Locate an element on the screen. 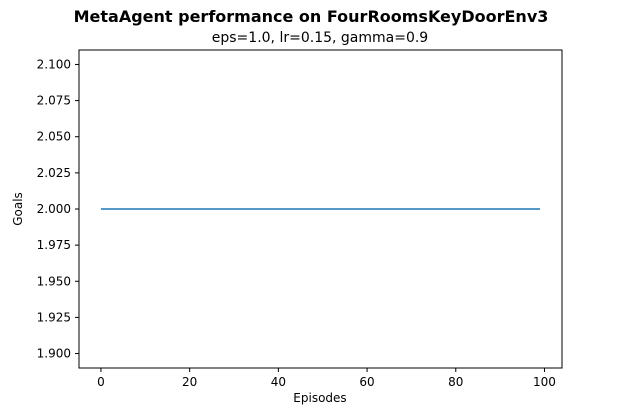  y-tick-label: 1.975 is located at coordinates (54, 245).